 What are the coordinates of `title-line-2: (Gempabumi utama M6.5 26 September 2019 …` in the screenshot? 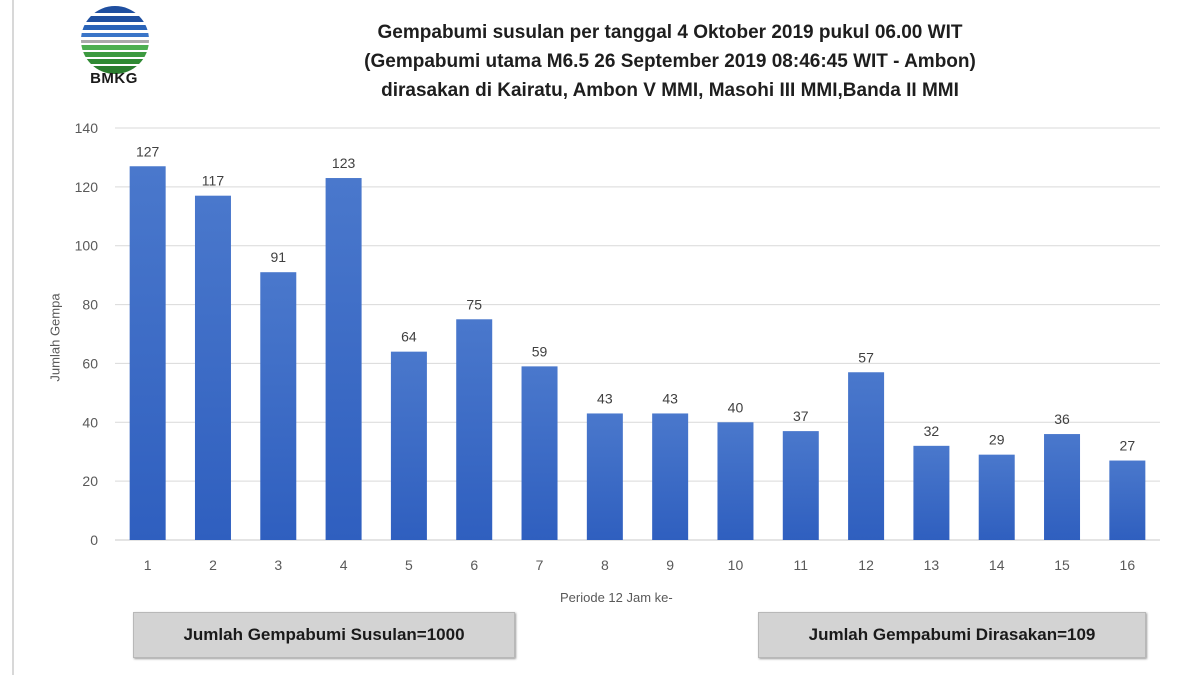 It's located at (670, 61).